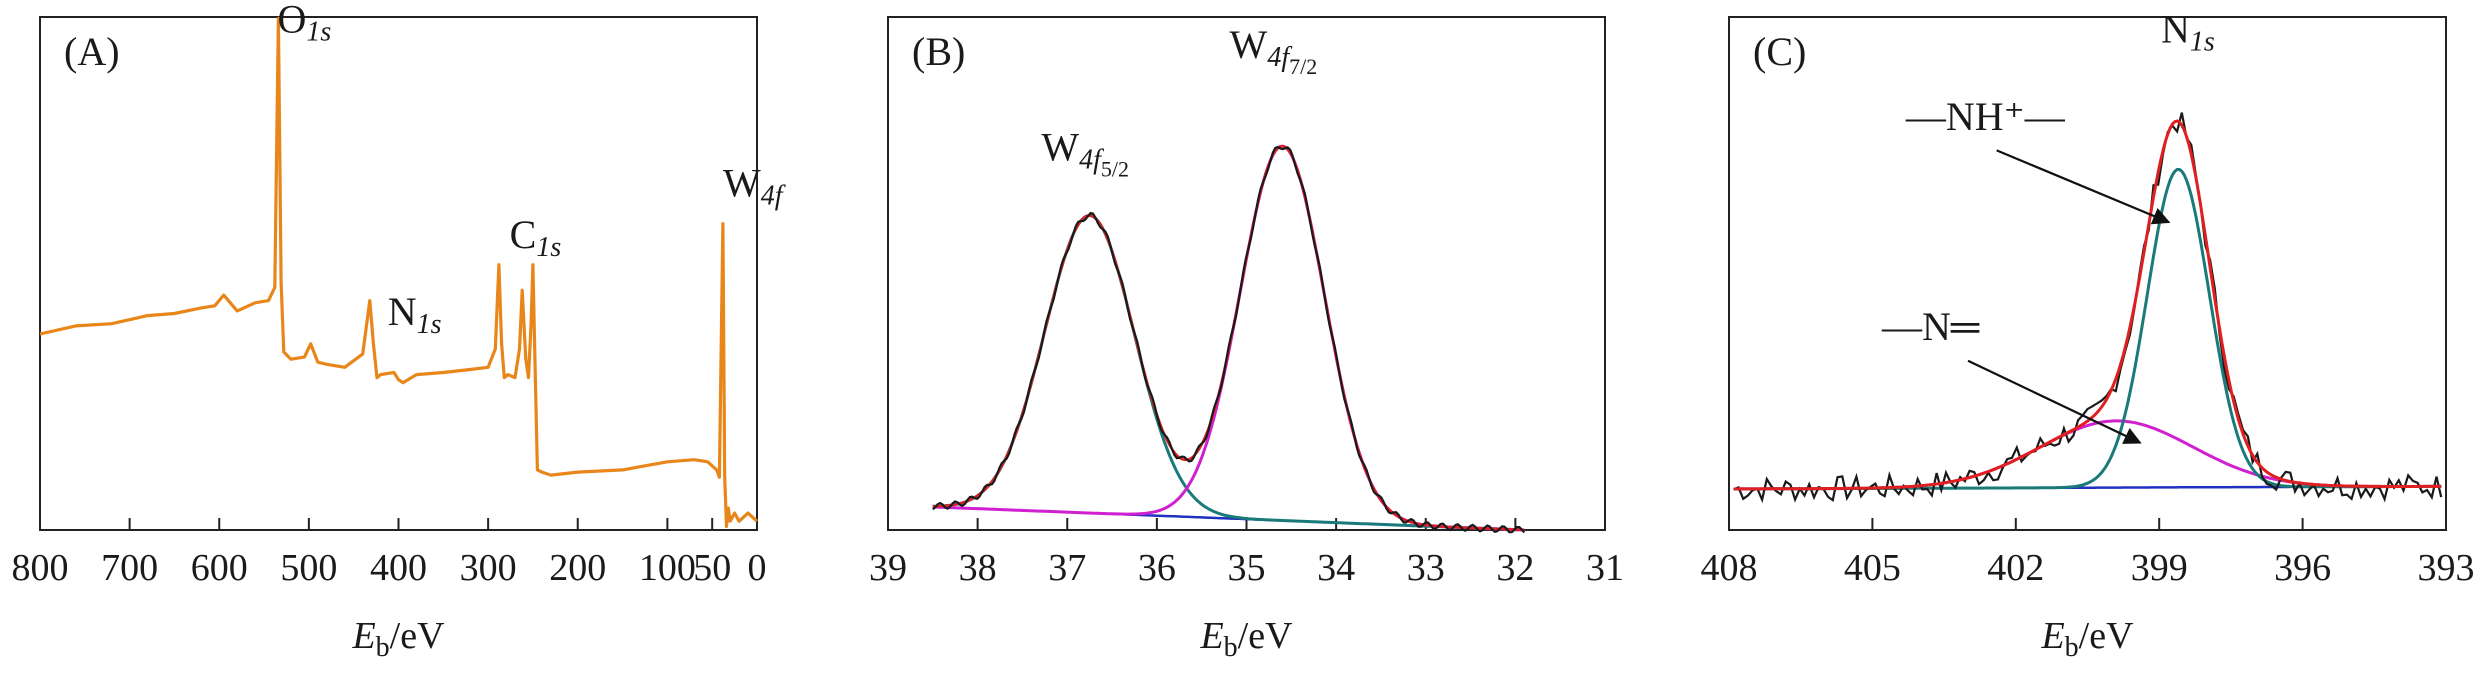  What do you see at coordinates (577, 568) in the screenshot?
I see `x-tick-label: 200` at bounding box center [577, 568].